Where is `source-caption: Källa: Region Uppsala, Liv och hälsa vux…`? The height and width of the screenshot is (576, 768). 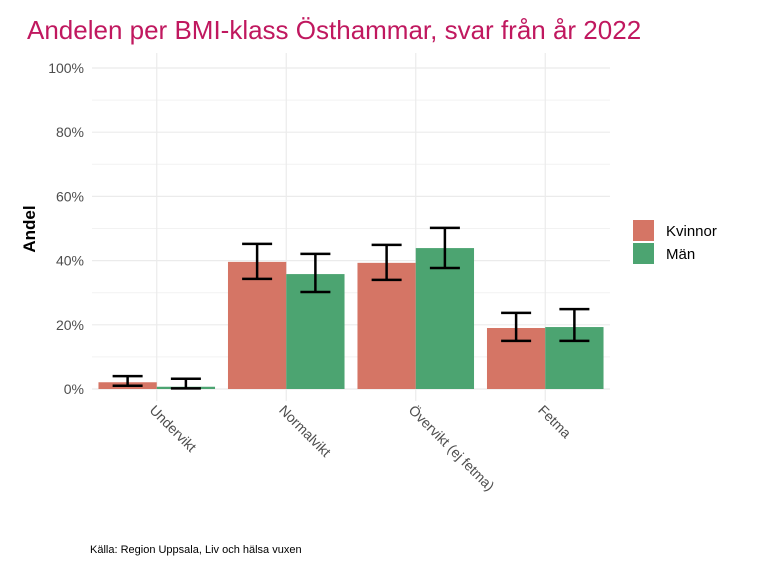
source-caption: Källa: Region Uppsala, Liv och hälsa vux… is located at coordinates (196, 550).